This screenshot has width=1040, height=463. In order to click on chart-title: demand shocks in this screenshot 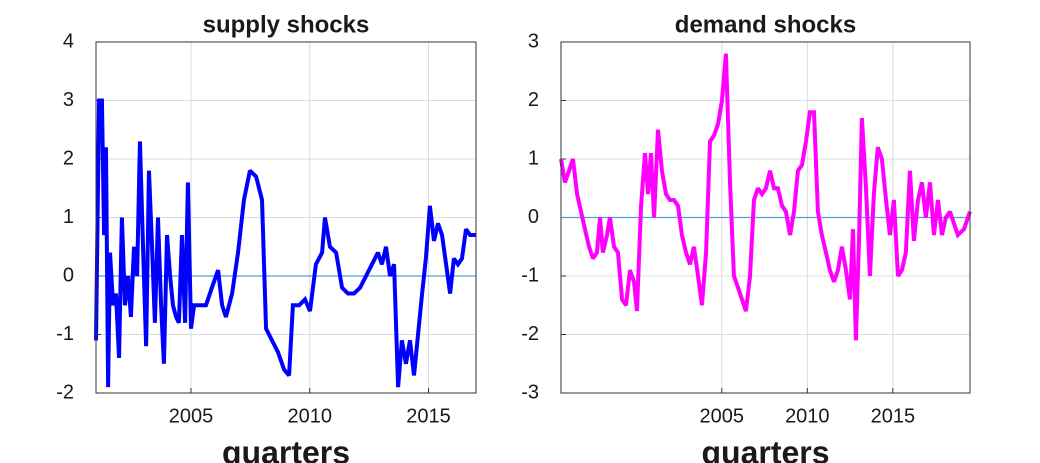, I will do `click(765, 24)`.